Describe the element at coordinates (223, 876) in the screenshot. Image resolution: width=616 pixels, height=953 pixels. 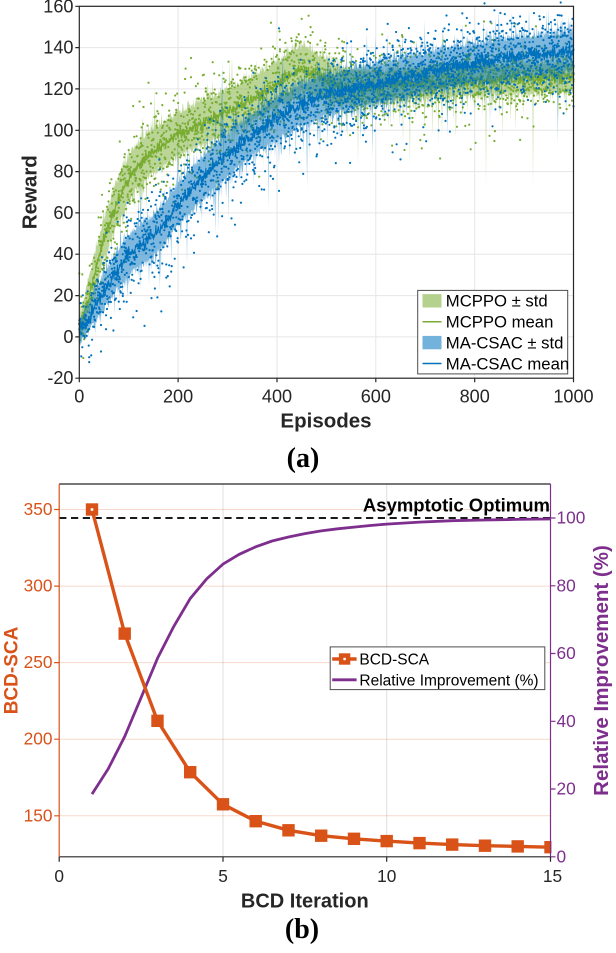
I see `svg-text: 5` at that location.